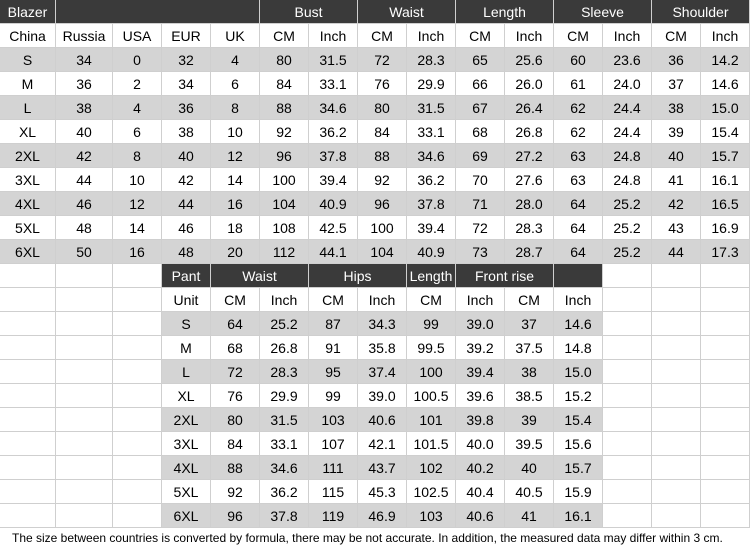  What do you see at coordinates (235, 492) in the screenshot?
I see `pant-cell: 92` at bounding box center [235, 492].